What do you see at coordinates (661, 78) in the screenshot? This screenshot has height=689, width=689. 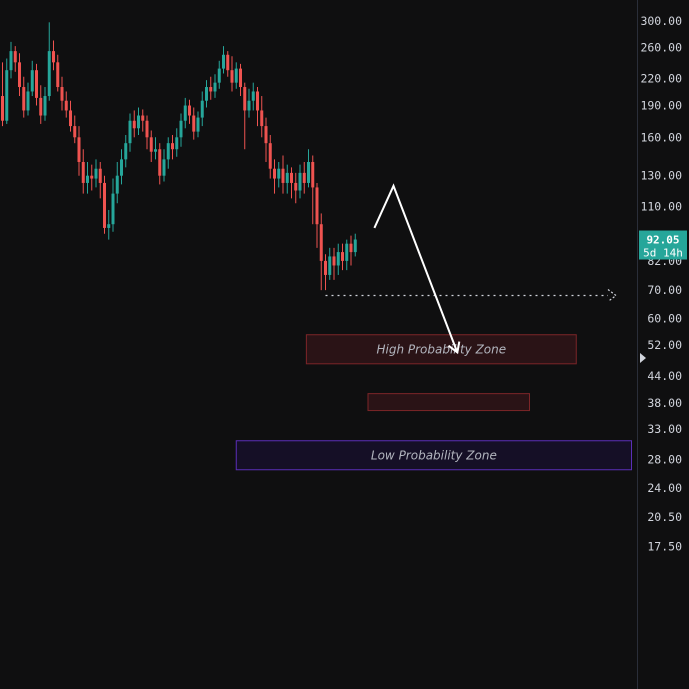 I see `axis-tick-label: 220.00` at bounding box center [661, 78].